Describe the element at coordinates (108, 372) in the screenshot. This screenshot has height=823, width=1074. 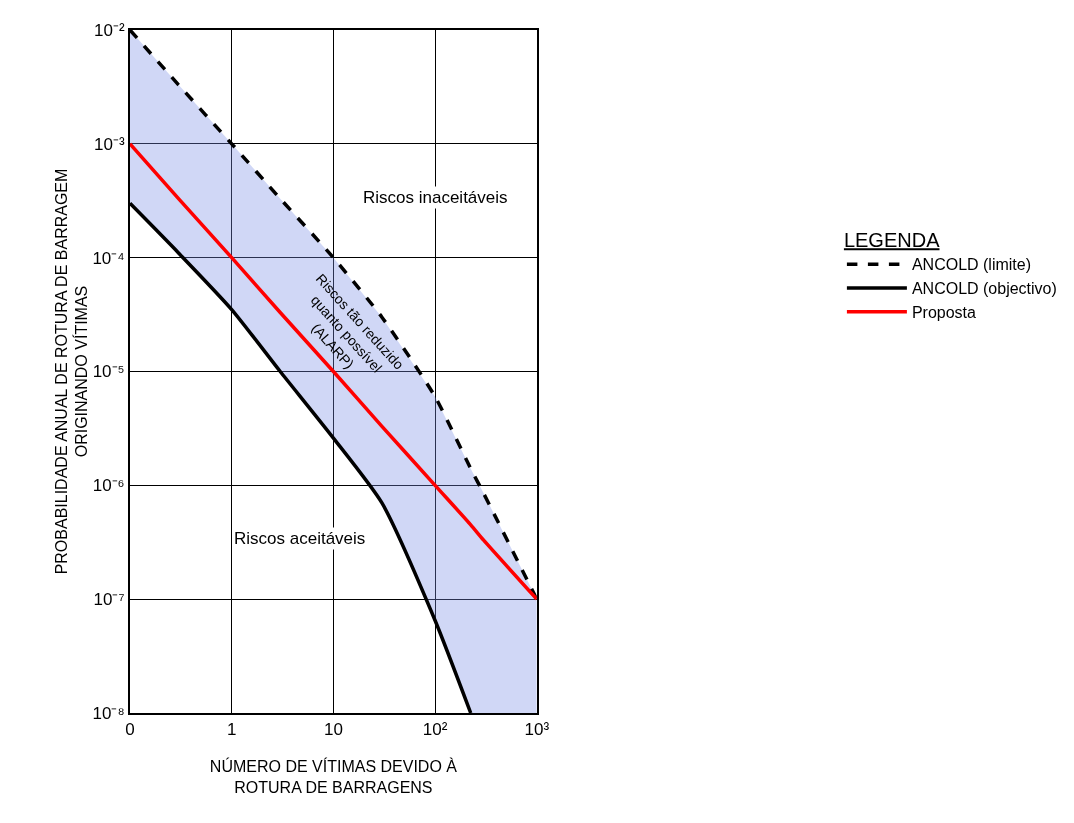
I see `y-tick-label: 10⁻⁵` at that location.